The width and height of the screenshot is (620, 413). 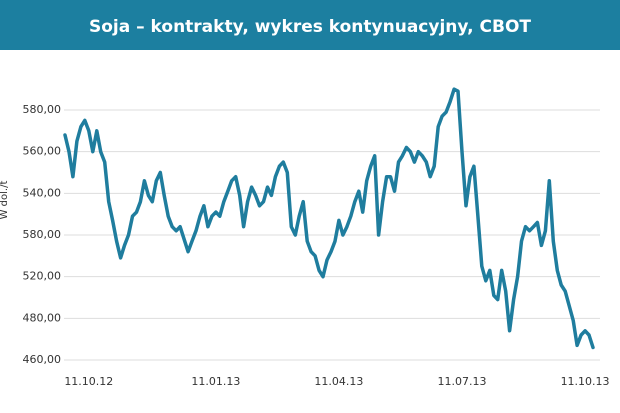 What do you see at coordinates (462, 381) in the screenshot?
I see `x-tick-label: 11.07.13` at bounding box center [462, 381].